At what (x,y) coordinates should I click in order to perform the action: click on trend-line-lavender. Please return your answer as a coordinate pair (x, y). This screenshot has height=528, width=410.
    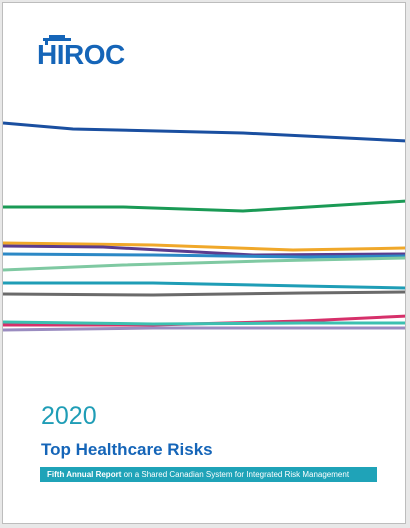
    Looking at the image, I should click on (204, 329).